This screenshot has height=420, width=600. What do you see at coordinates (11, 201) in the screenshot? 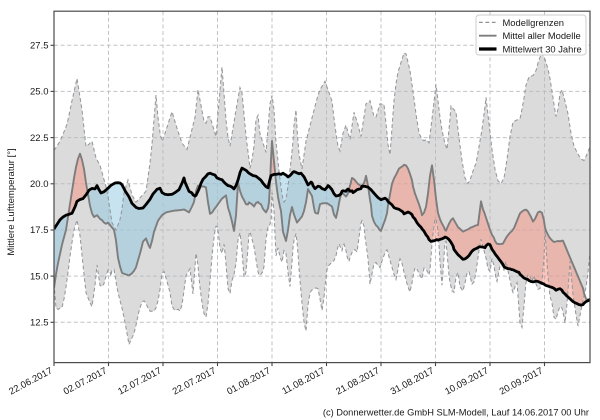
I see `svg-text: Mittlere Lufttemperatur [°]` at bounding box center [11, 201].